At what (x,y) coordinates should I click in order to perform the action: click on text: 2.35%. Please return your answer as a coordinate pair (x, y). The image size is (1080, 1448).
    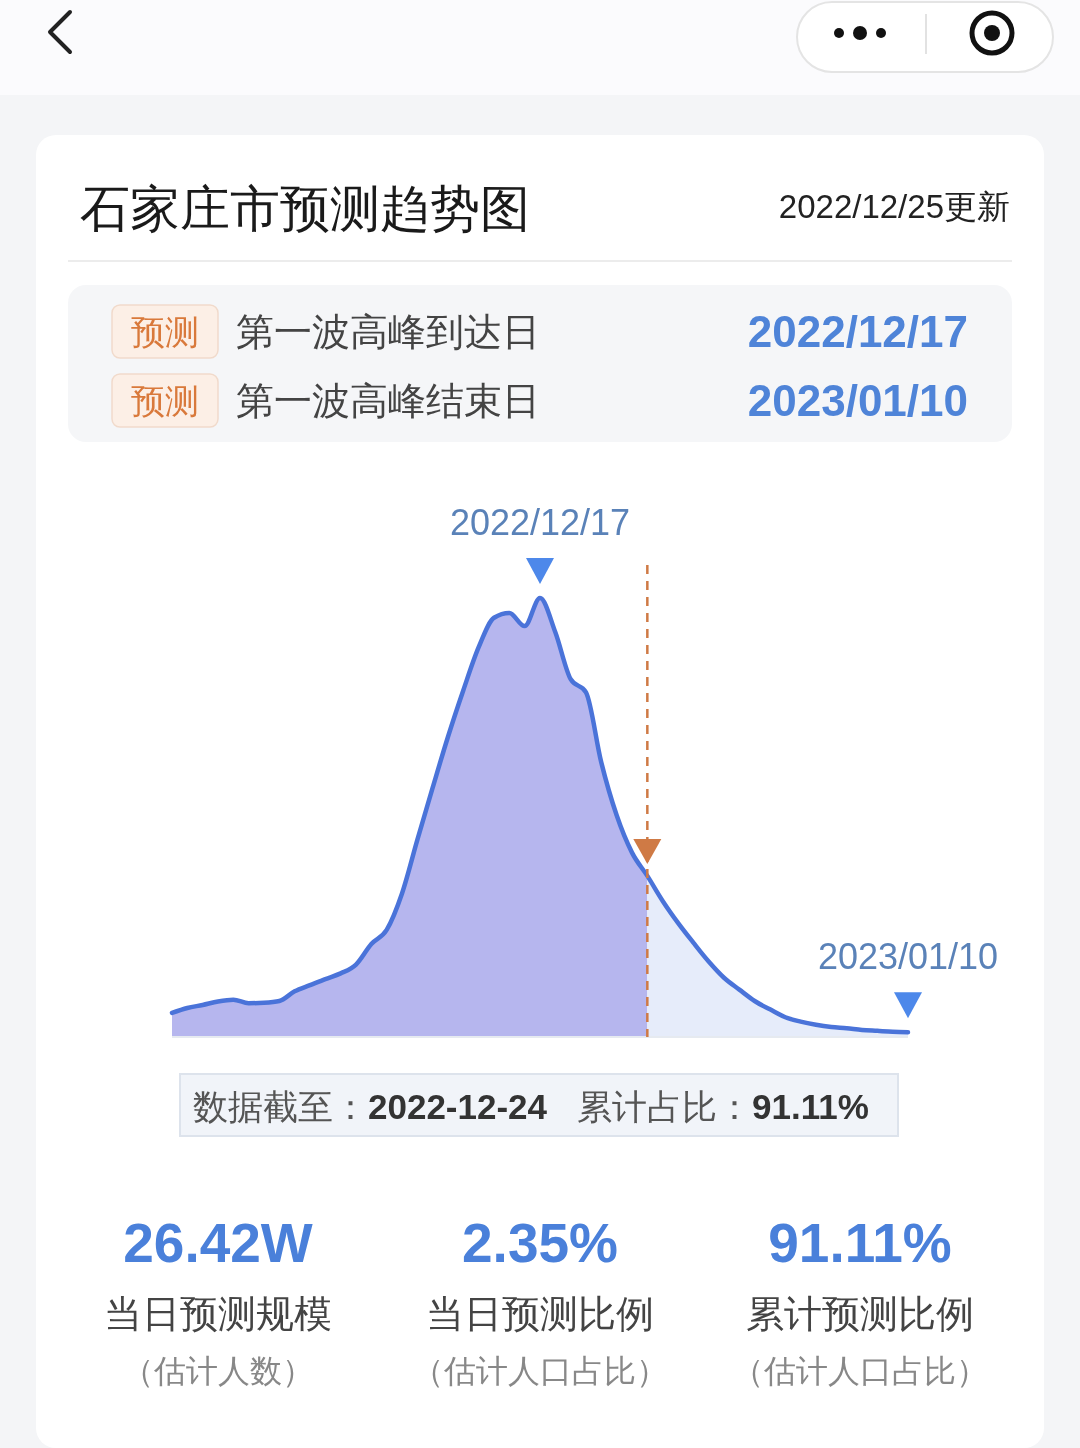
    Looking at the image, I should click on (540, 1243).